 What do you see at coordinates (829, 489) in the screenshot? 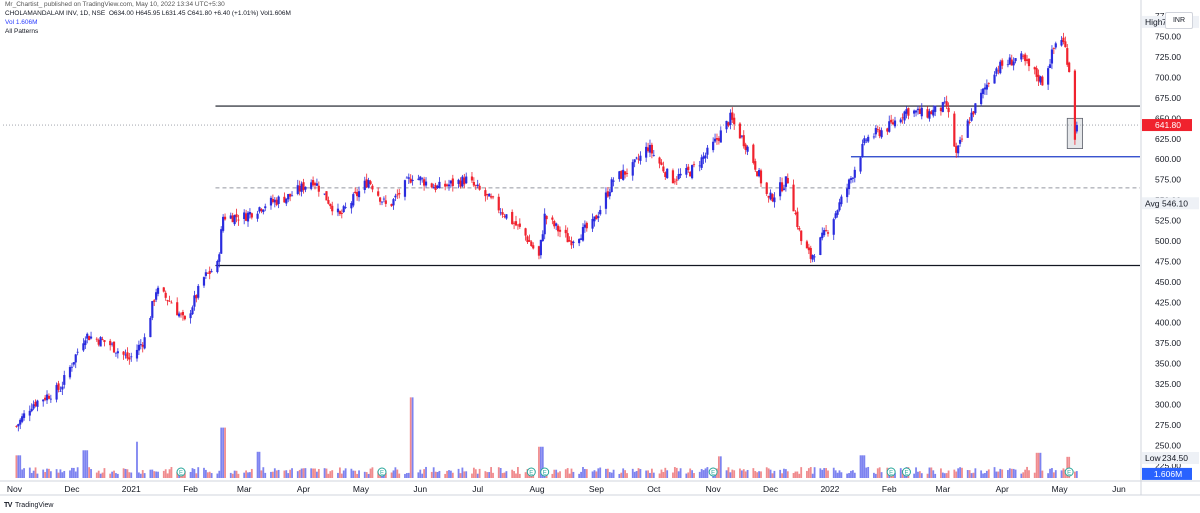
I see `x-tick-label: 2022` at bounding box center [829, 489].